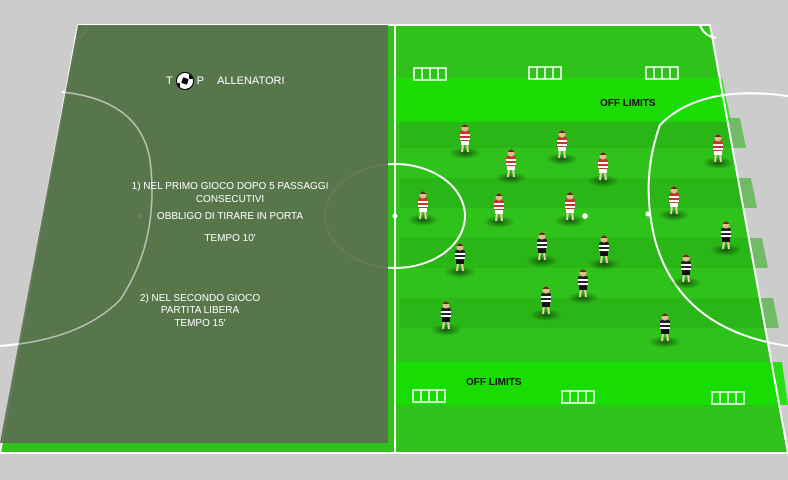 Image resolution: width=788 pixels, height=480 pixels. What do you see at coordinates (230, 216) in the screenshot?
I see `instruction-line-3: OBBLIGO DI TIRARE IN PORTA` at bounding box center [230, 216].